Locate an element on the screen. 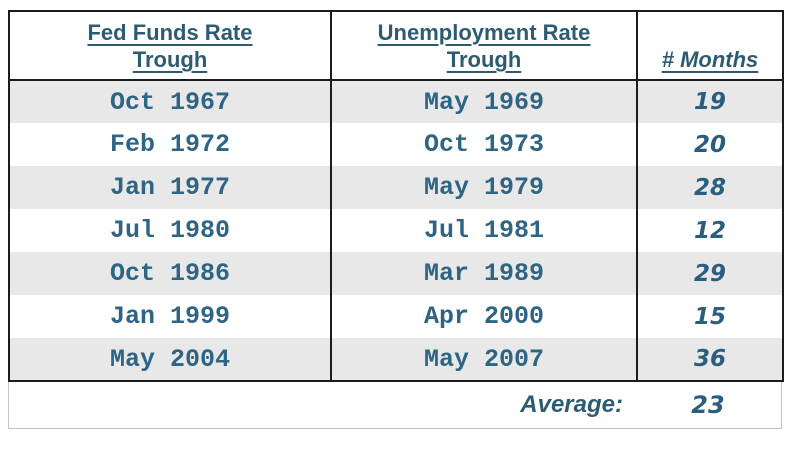 The height and width of the screenshot is (460, 791). unemployment-trough-cell: Apr 2000 is located at coordinates (483, 316).